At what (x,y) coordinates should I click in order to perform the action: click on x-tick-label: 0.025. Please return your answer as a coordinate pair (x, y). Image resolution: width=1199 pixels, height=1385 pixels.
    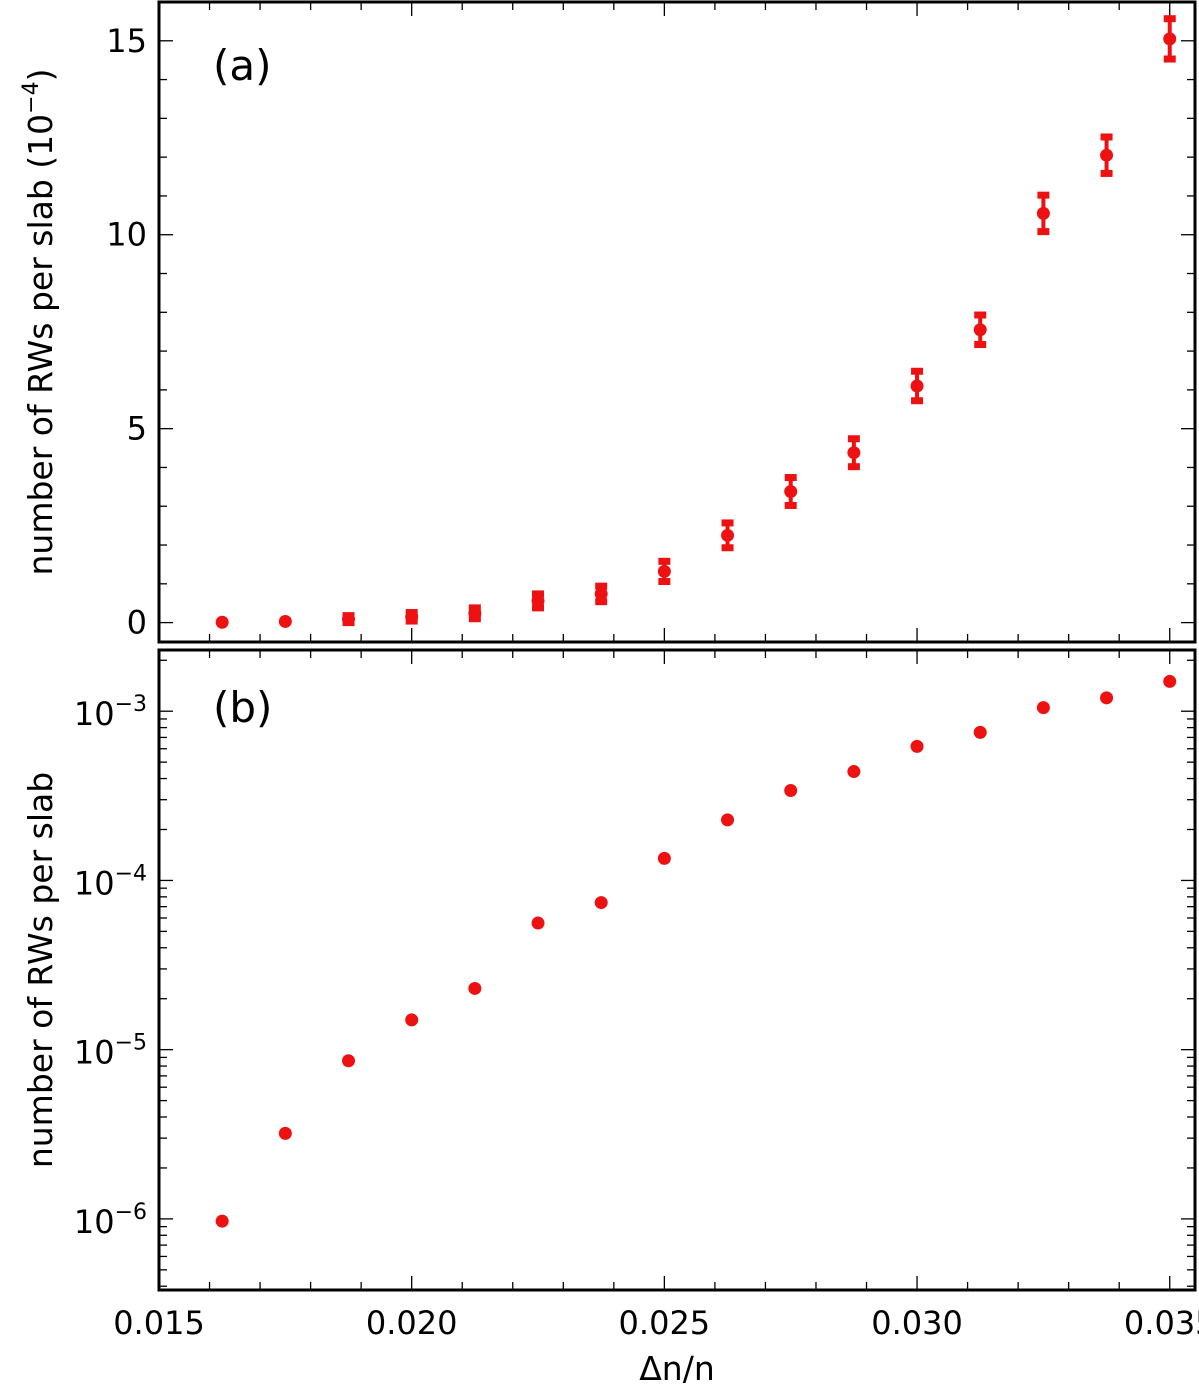
    Looking at the image, I should click on (665, 1323).